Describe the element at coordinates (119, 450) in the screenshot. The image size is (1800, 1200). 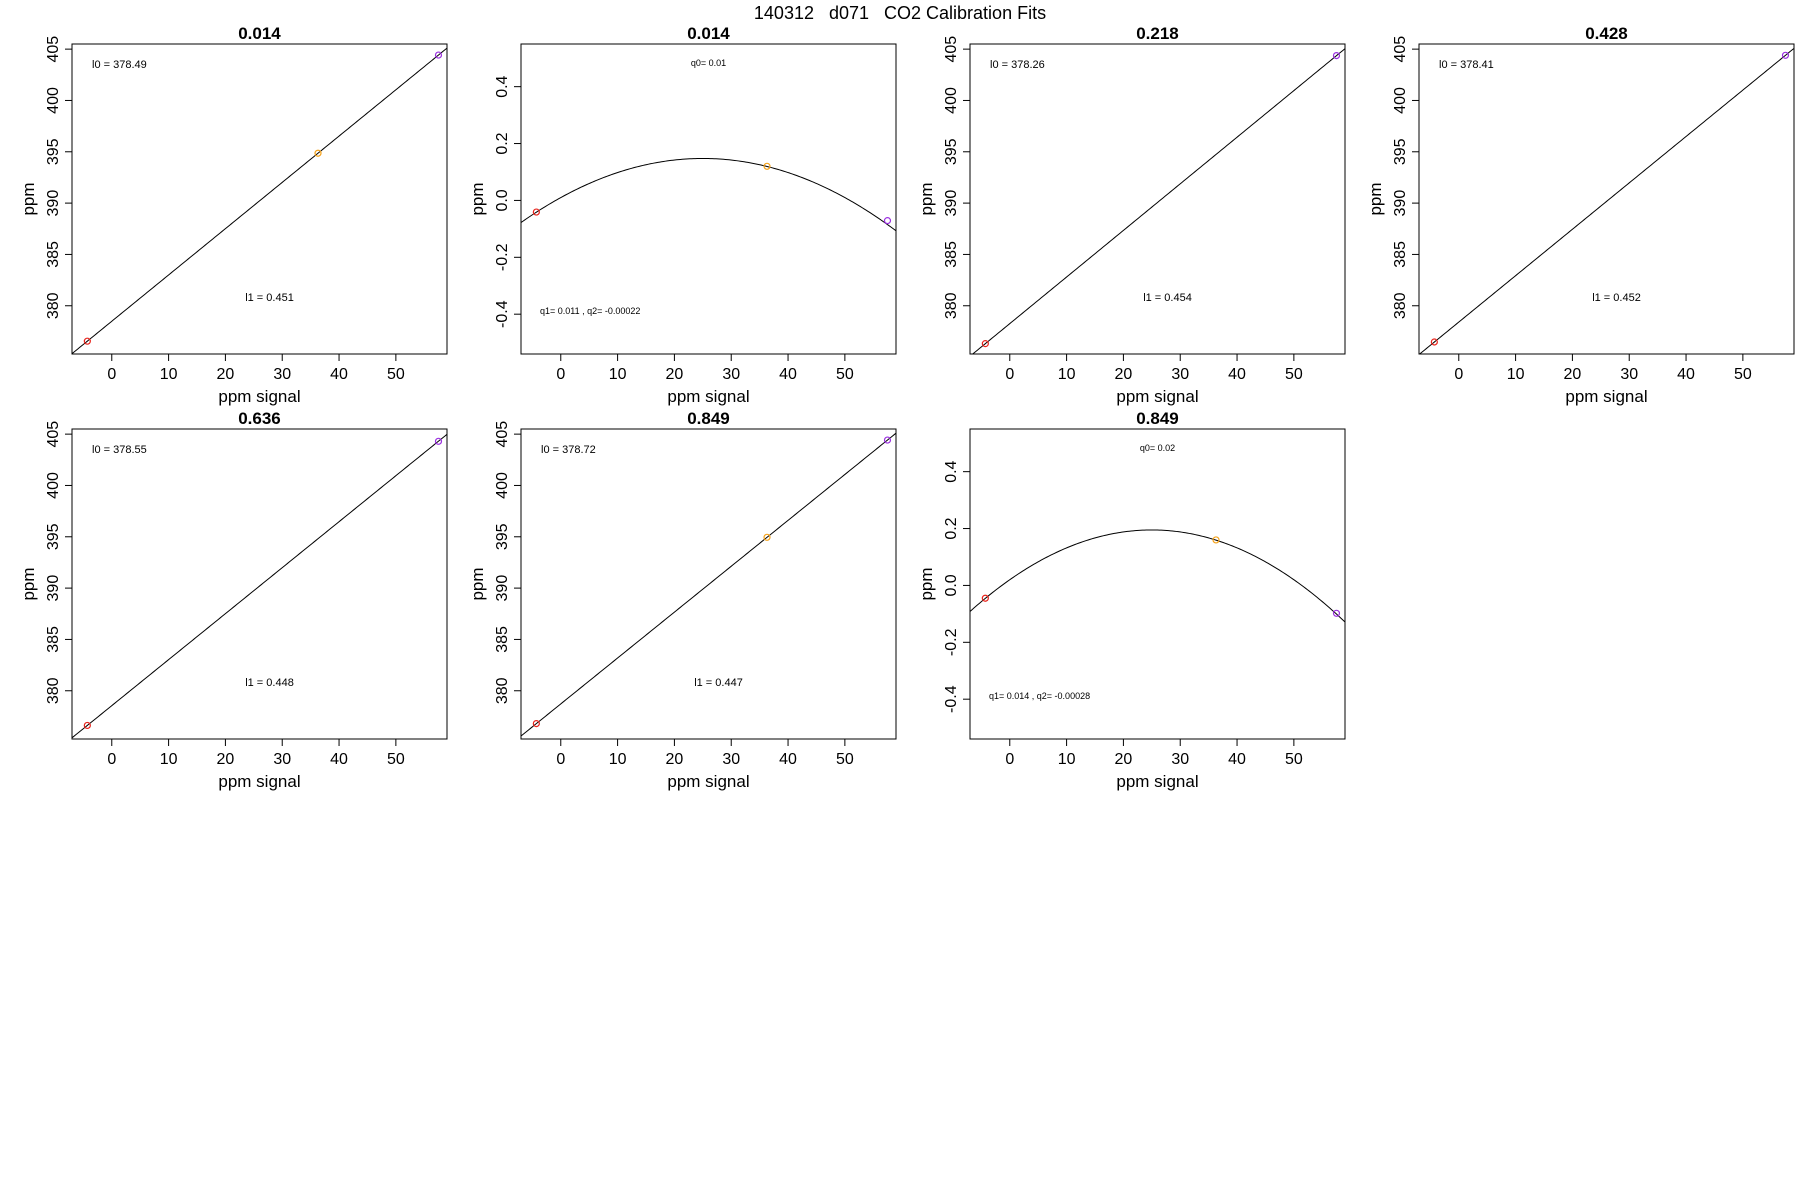
I see `fit-annotation: l0 = 378.55` at that location.